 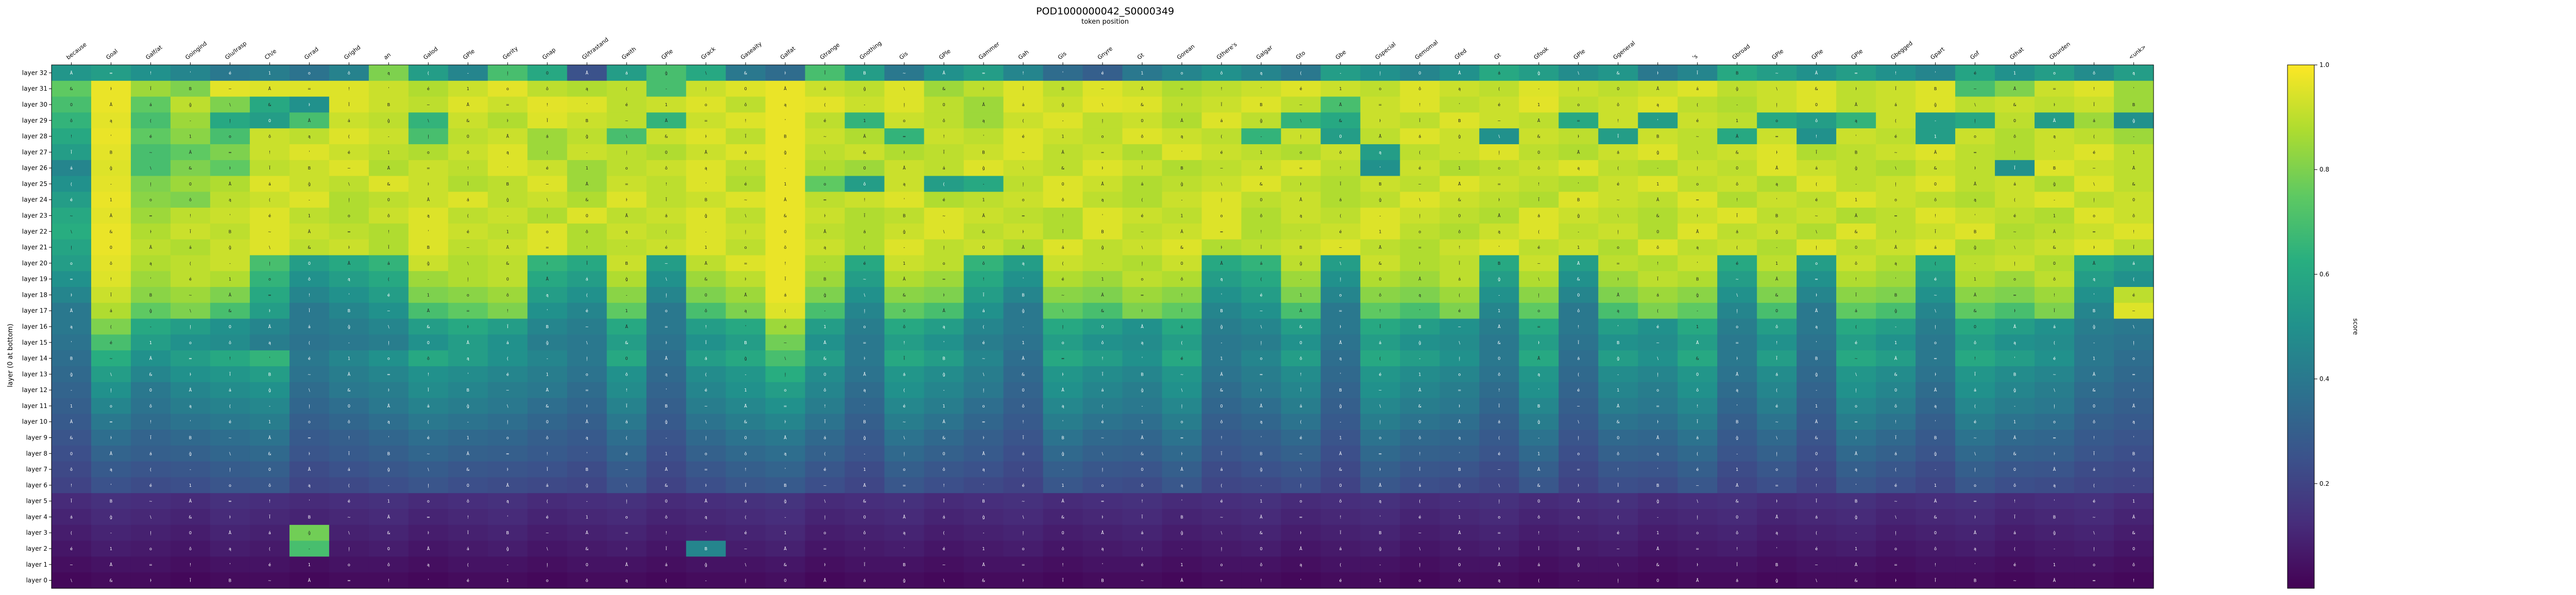 I want to click on heatmap-cell-symbol: ô, so click(x=71, y=469).